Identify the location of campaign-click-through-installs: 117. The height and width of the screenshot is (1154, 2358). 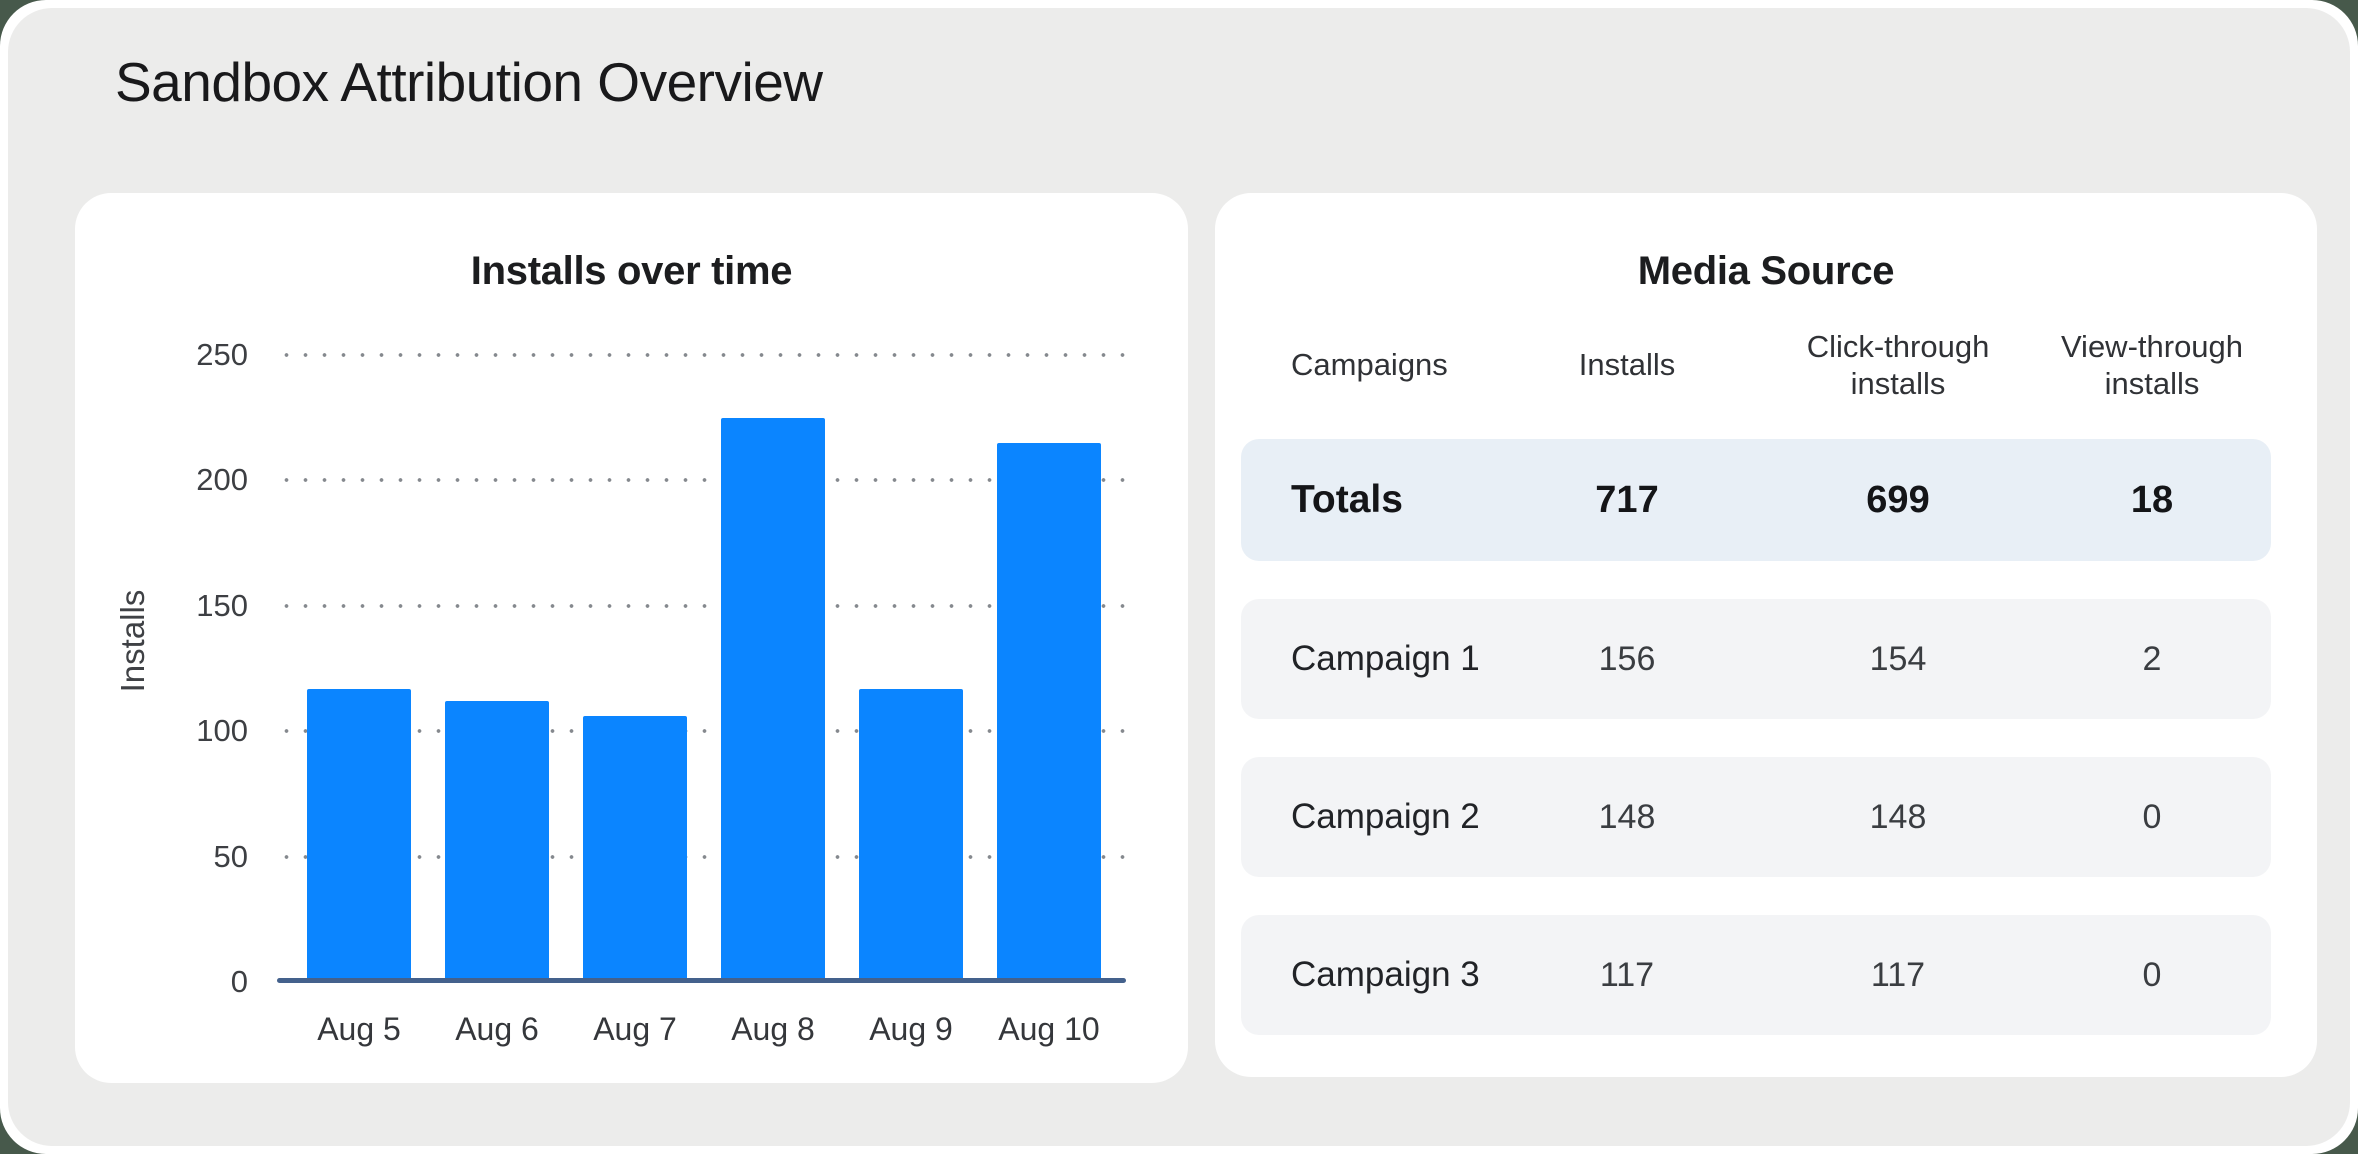
(1898, 974).